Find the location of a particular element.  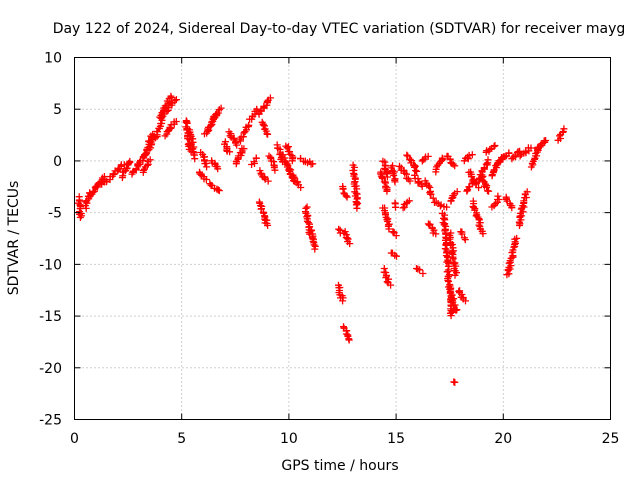

y-tick-label: 5 is located at coordinates (57, 110).